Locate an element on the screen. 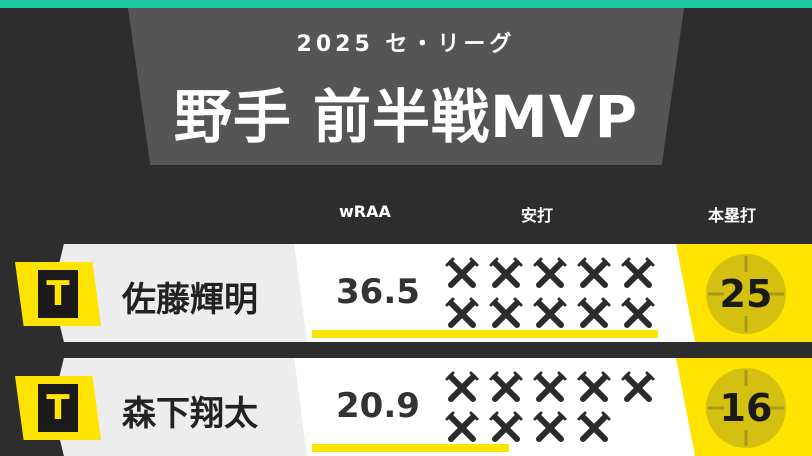 The height and width of the screenshot is (456, 812). home-run-value: 25 is located at coordinates (746, 294).